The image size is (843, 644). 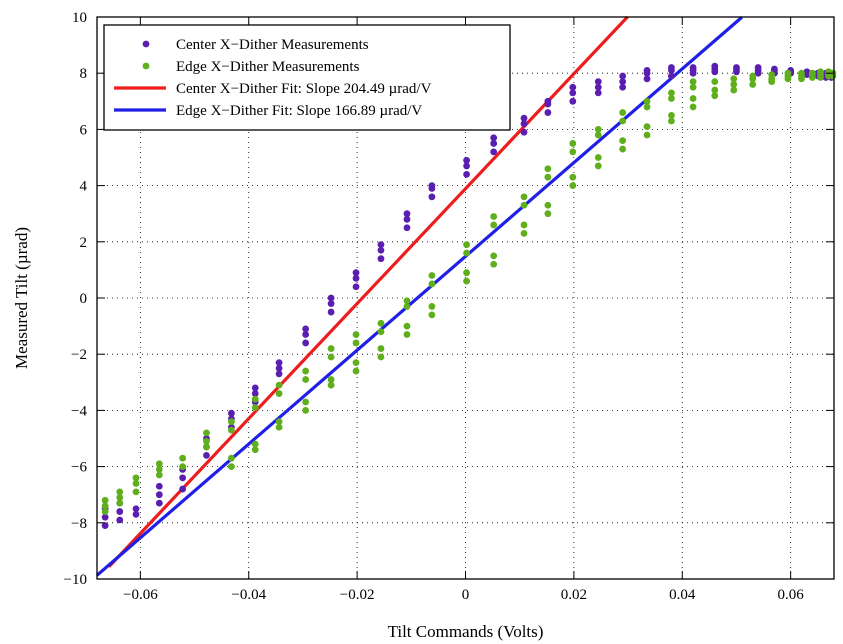 What do you see at coordinates (146, 66) in the screenshot?
I see `legend-marker` at bounding box center [146, 66].